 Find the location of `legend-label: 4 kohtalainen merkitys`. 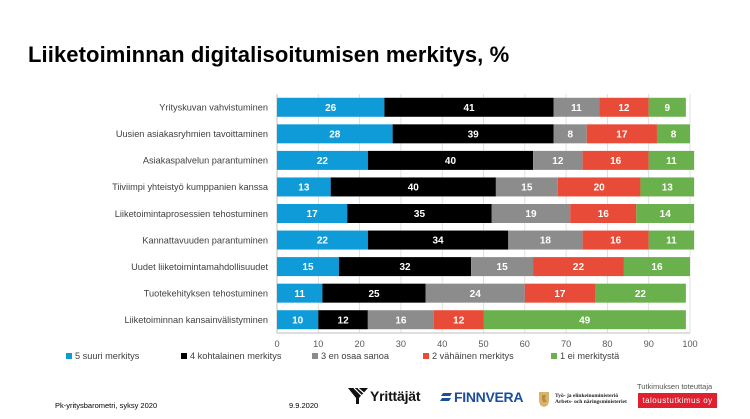

legend-label: 4 kohtalainen merkitys is located at coordinates (236, 356).